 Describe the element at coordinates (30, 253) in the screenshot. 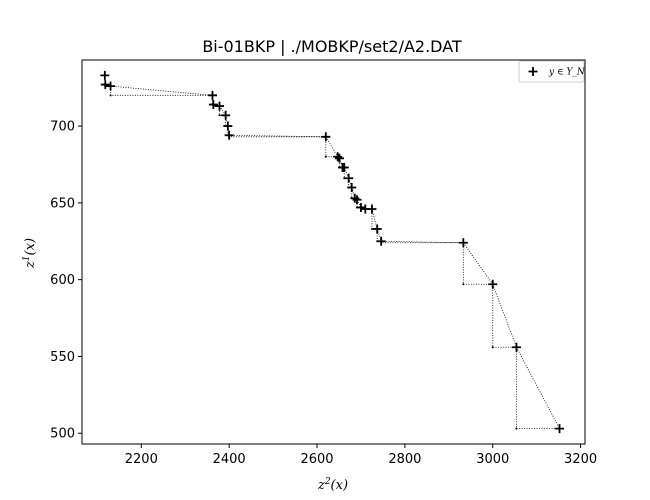

I see `y-axis-label: z1(x)` at that location.